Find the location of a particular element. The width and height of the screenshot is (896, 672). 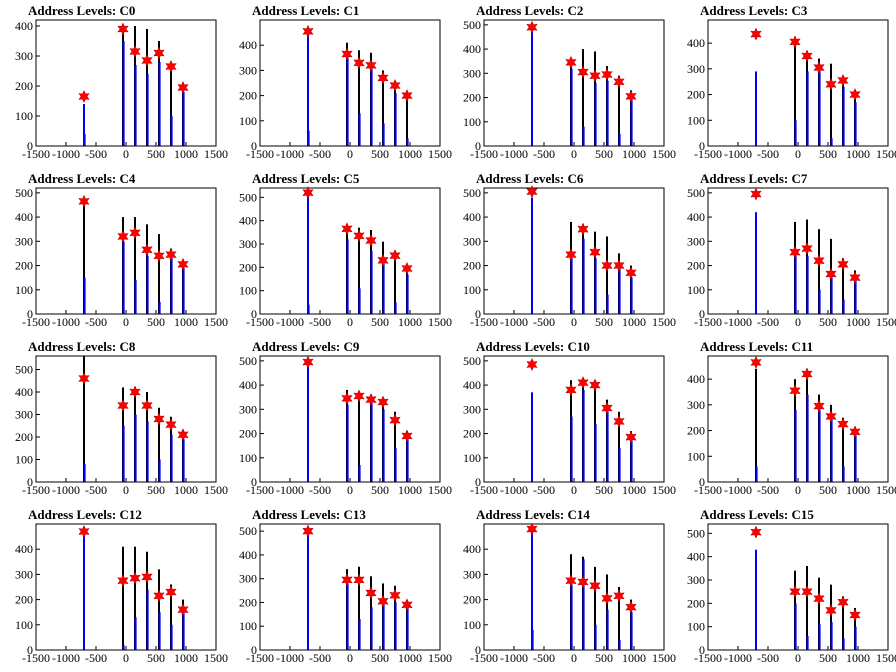

chart-title: Address Levels: C3 is located at coordinates (754, 10).